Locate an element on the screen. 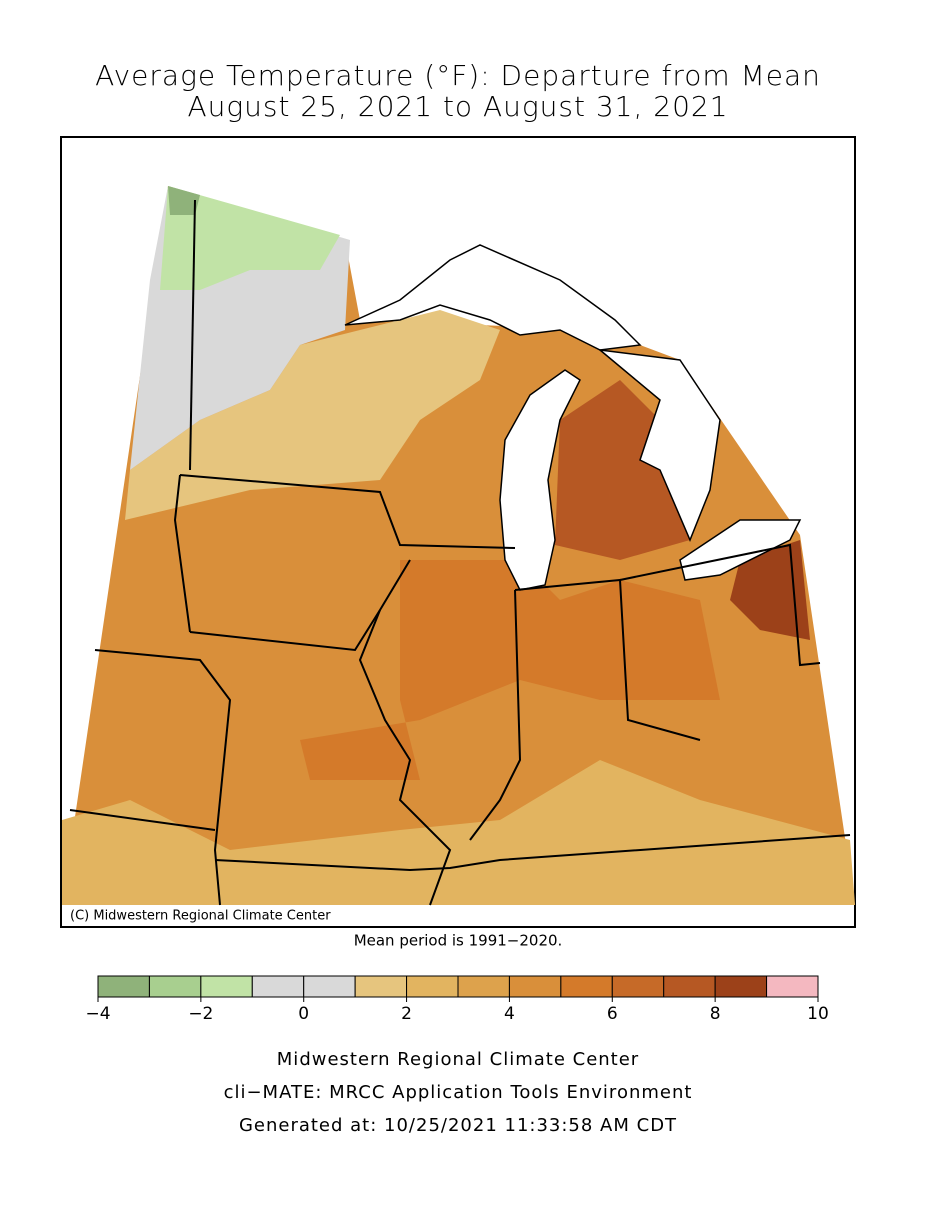  colorbar: −4 −2 0 2 4 6 8 10 is located at coordinates (457, 999).